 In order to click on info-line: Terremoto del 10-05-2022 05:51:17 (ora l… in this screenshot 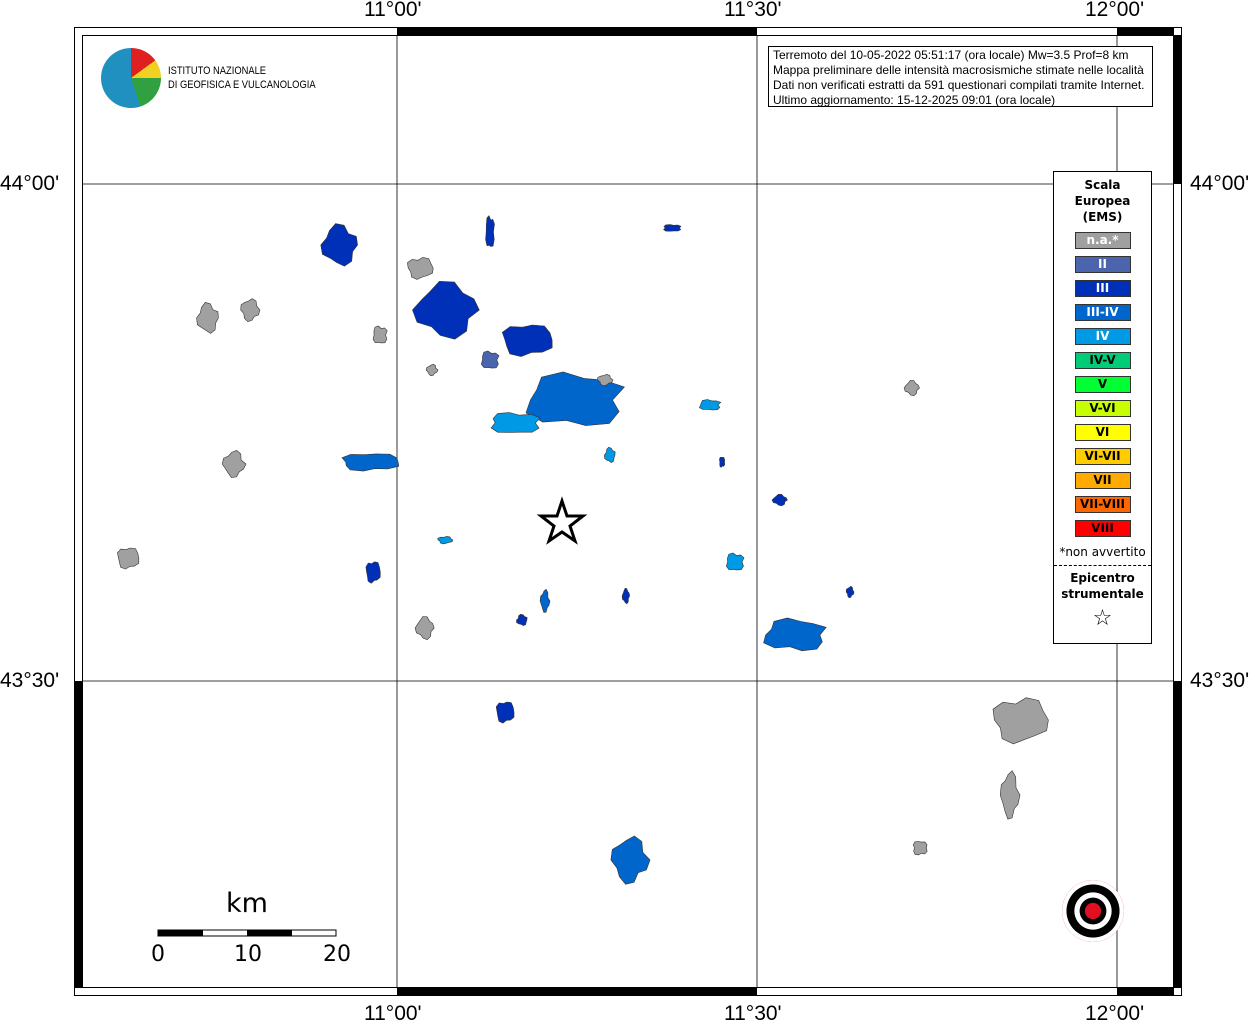, I will do `click(951, 55)`.